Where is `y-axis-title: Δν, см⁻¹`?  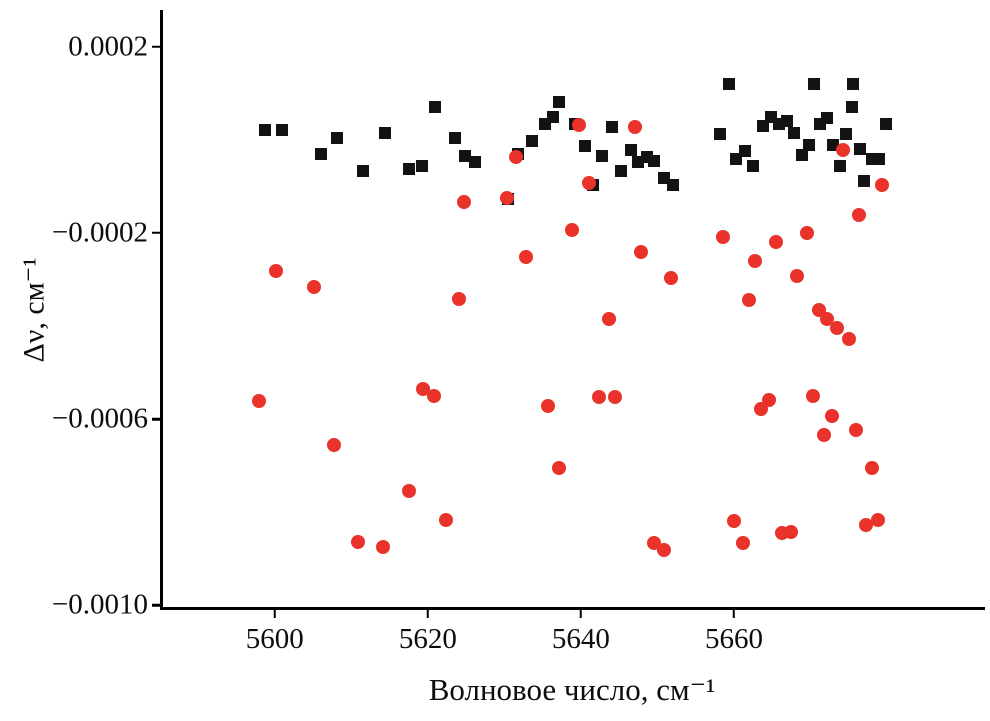 y-axis-title: Δν, см⁻¹ is located at coordinates (34, 310).